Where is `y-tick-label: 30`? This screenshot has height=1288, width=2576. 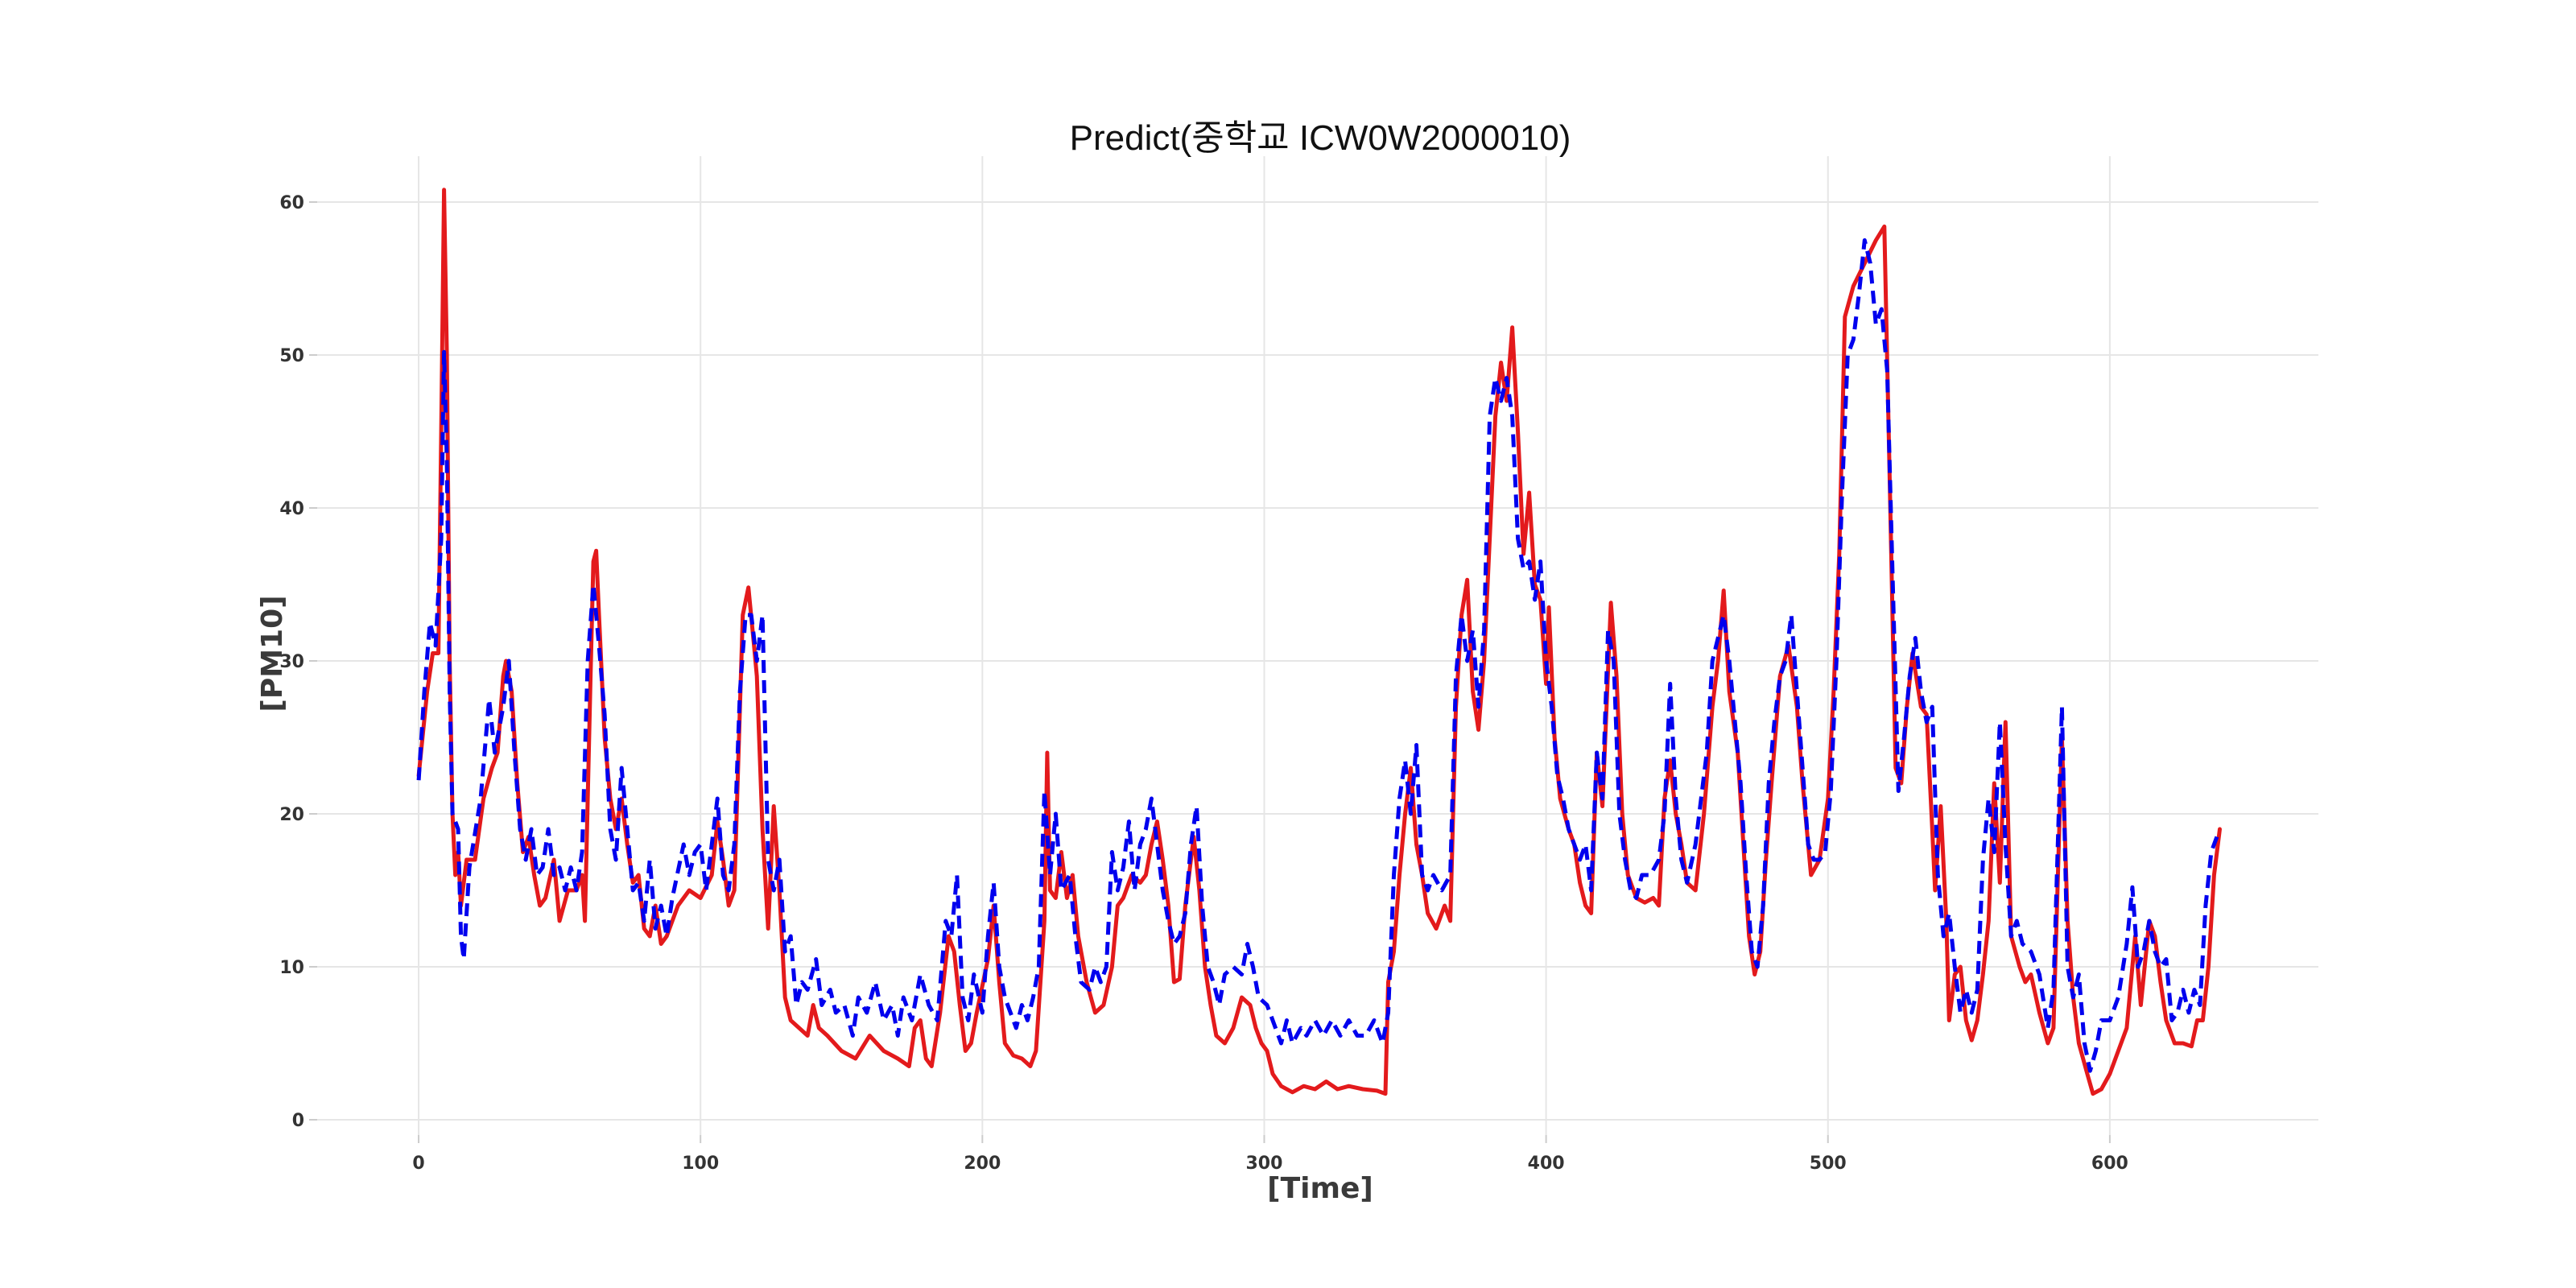 y-tick-label: 30 is located at coordinates (291, 662).